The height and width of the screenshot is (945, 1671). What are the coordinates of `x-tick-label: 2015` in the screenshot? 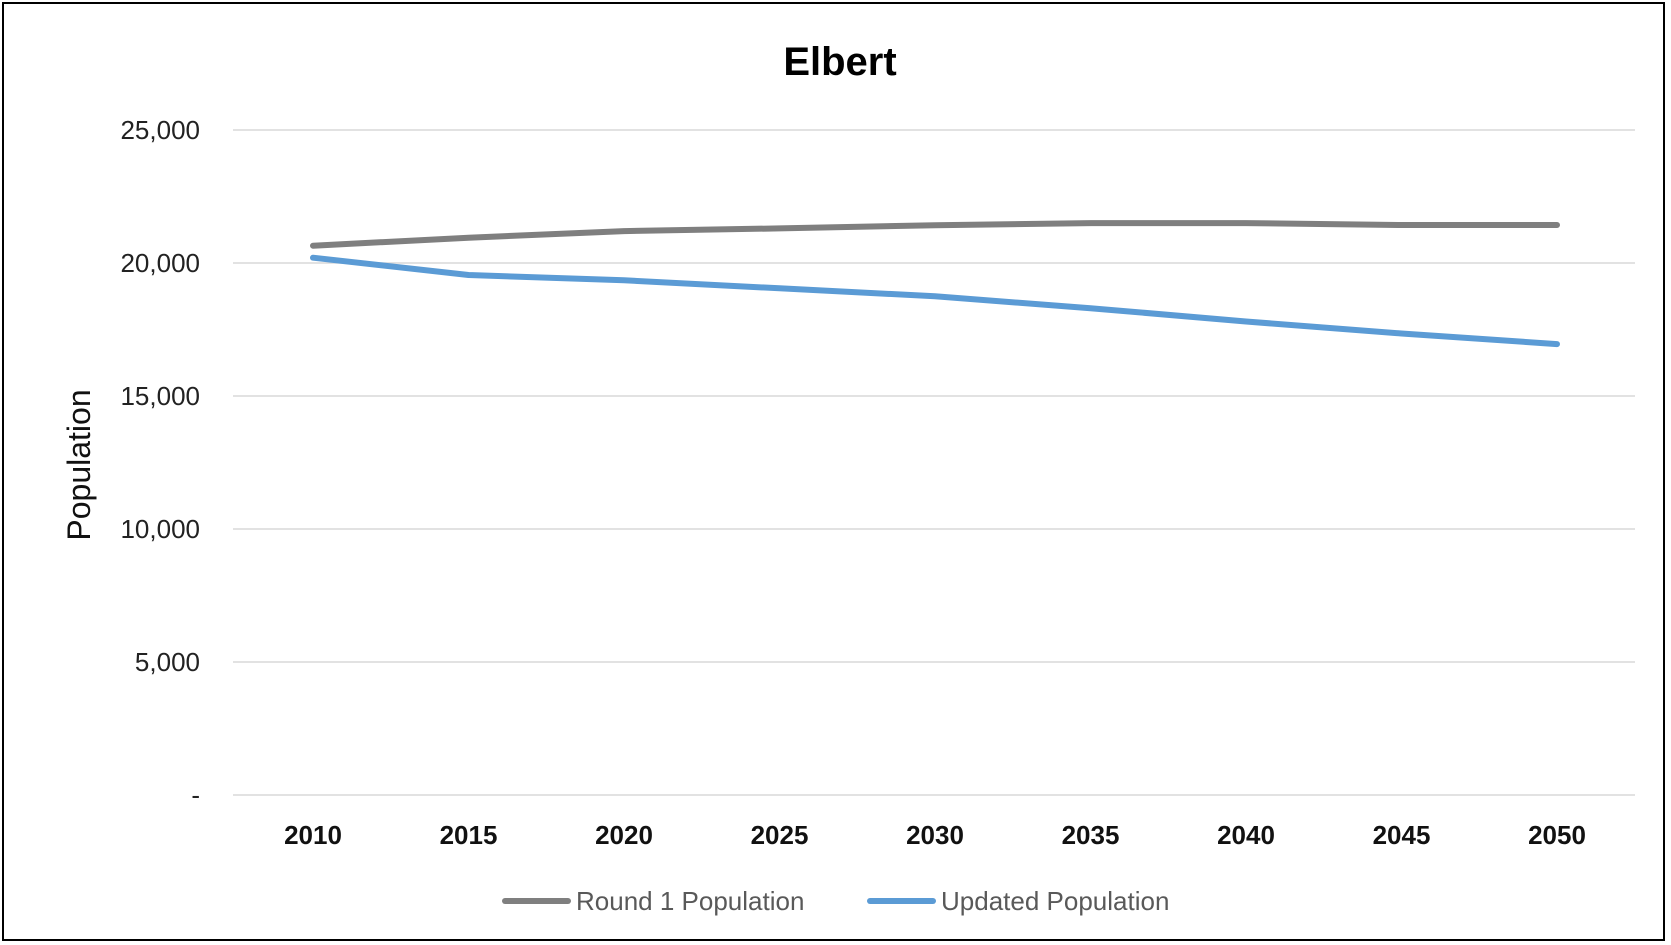 It's located at (469, 835).